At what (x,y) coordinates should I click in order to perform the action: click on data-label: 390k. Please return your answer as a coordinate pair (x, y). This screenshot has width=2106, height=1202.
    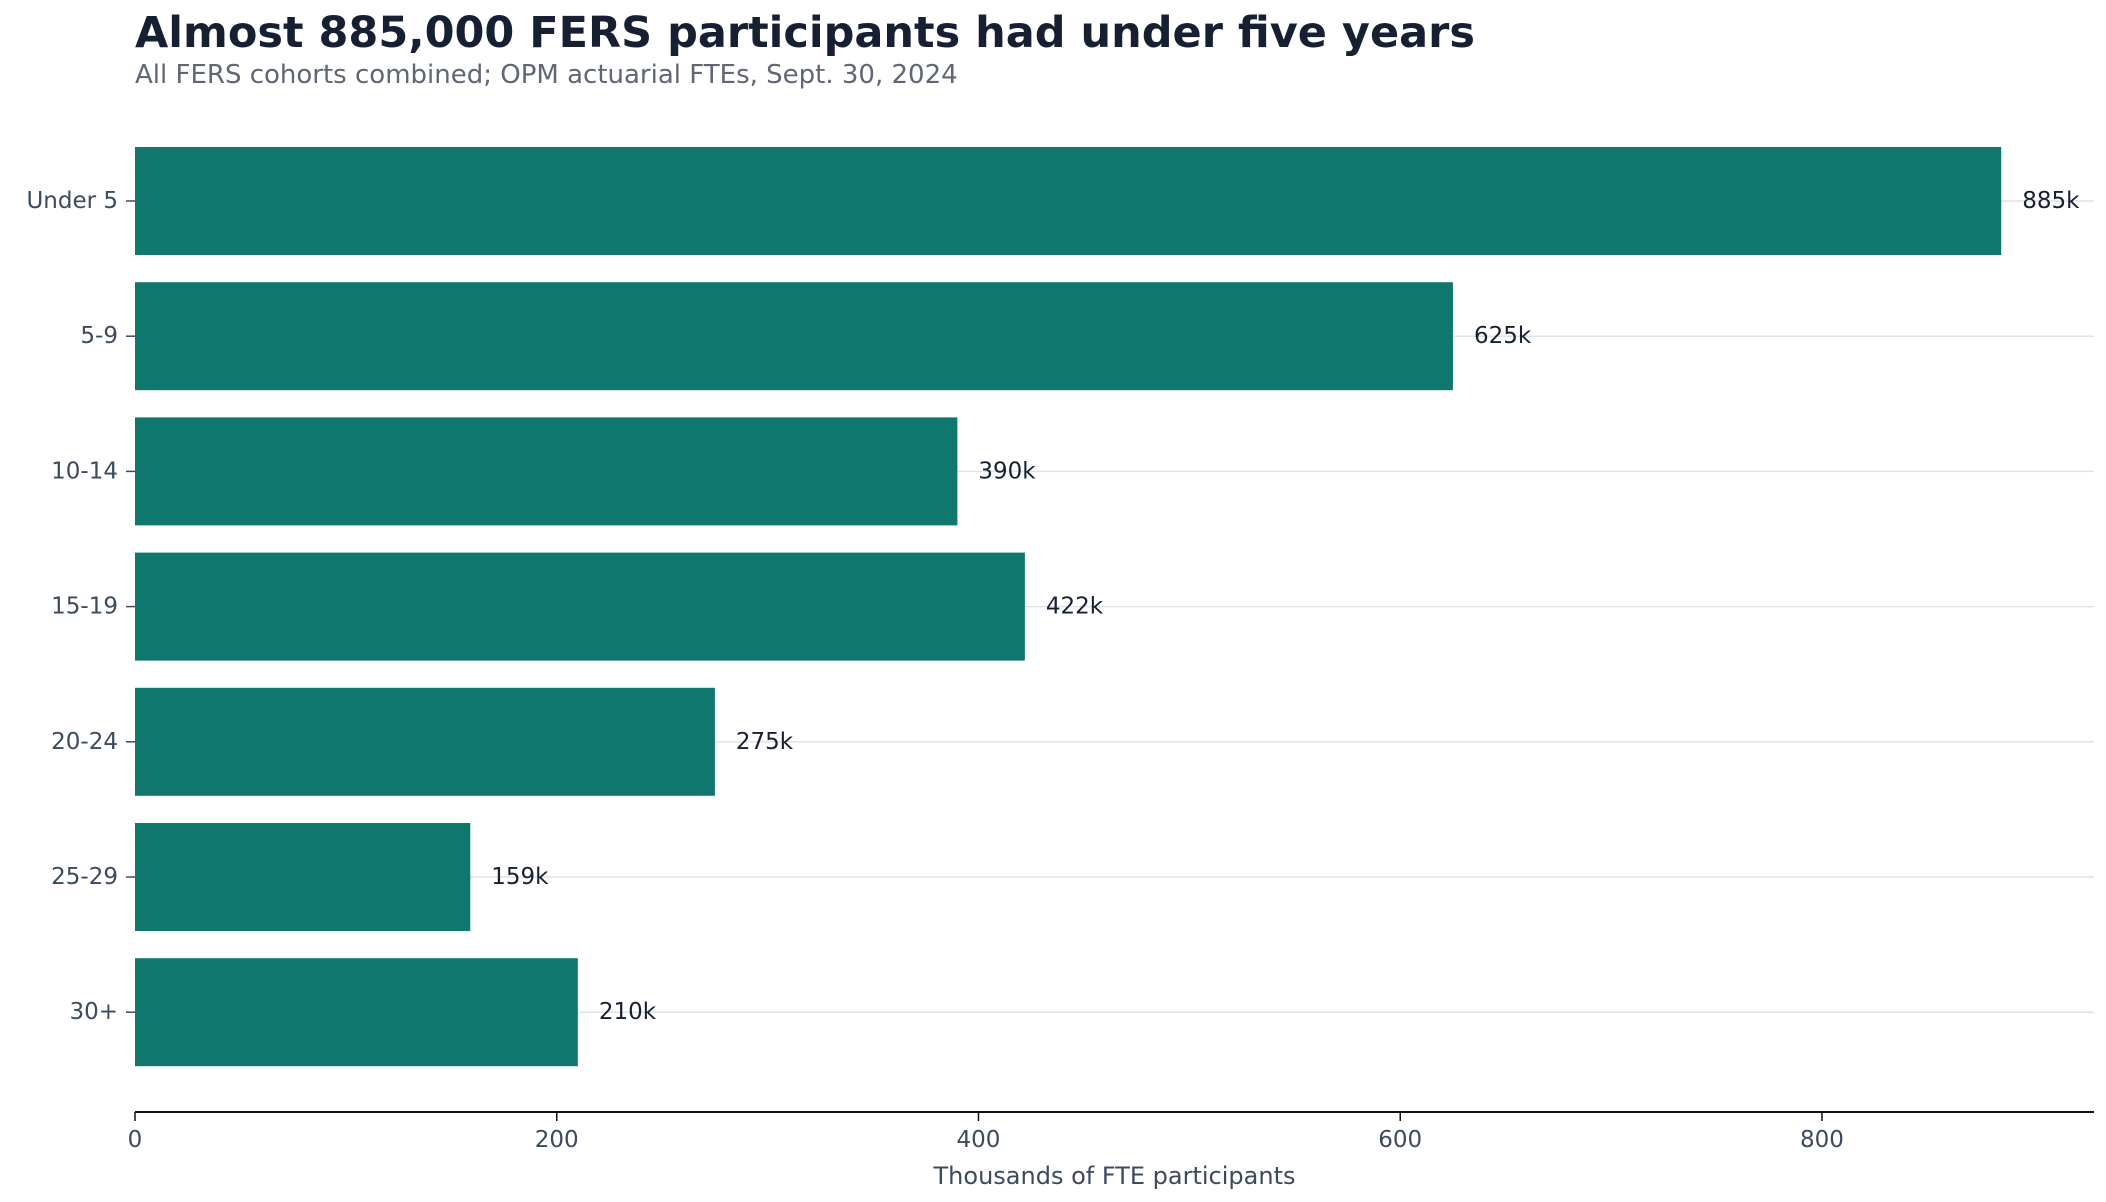
    Looking at the image, I should click on (1007, 471).